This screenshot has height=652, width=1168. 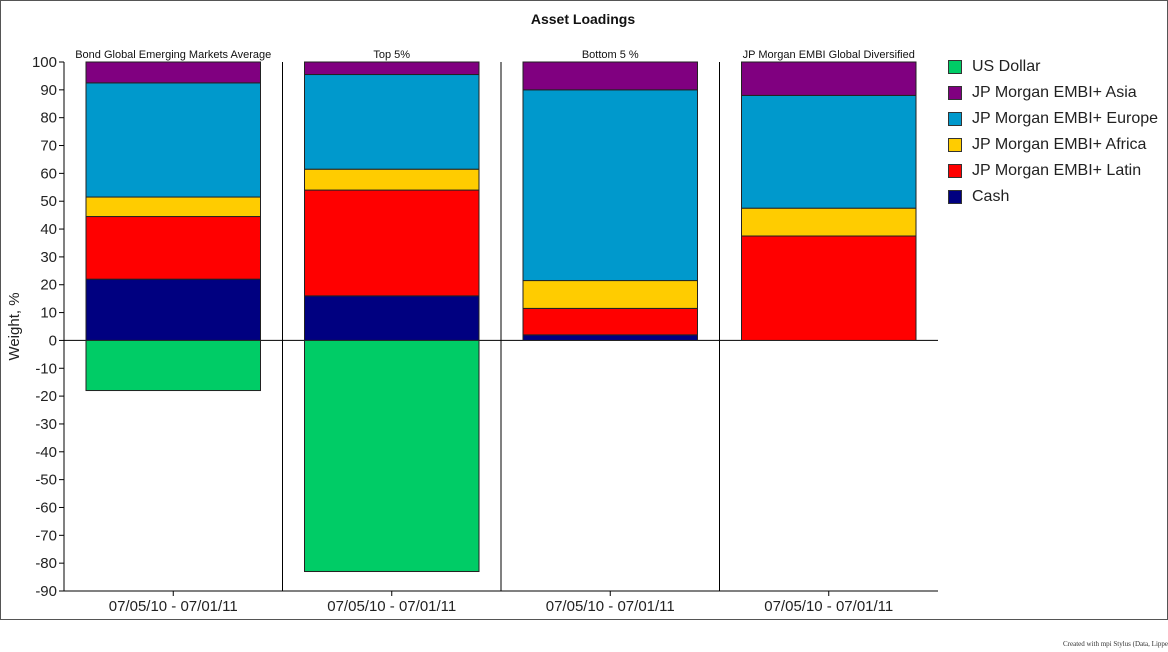 What do you see at coordinates (1053, 67) in the screenshot?
I see `legend-item: US Dollar` at bounding box center [1053, 67].